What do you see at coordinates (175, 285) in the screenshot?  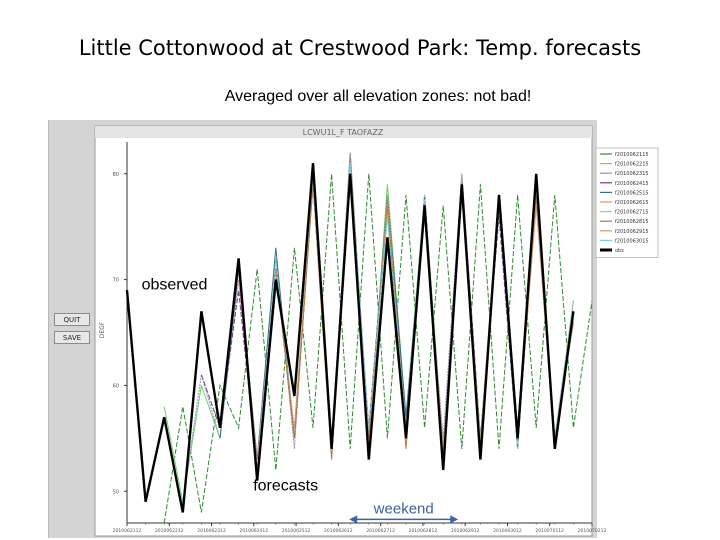 I see `observed-annotation: observed` at bounding box center [175, 285].